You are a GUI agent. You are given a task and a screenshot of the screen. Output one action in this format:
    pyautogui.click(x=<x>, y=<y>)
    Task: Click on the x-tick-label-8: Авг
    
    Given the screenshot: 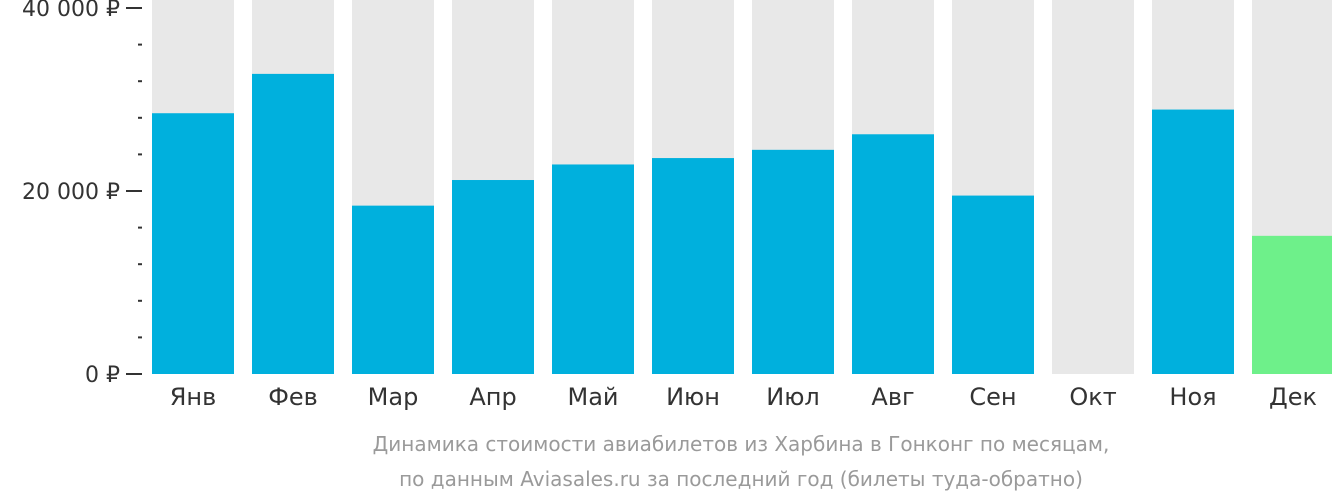 What is the action you would take?
    pyautogui.click(x=892, y=397)
    